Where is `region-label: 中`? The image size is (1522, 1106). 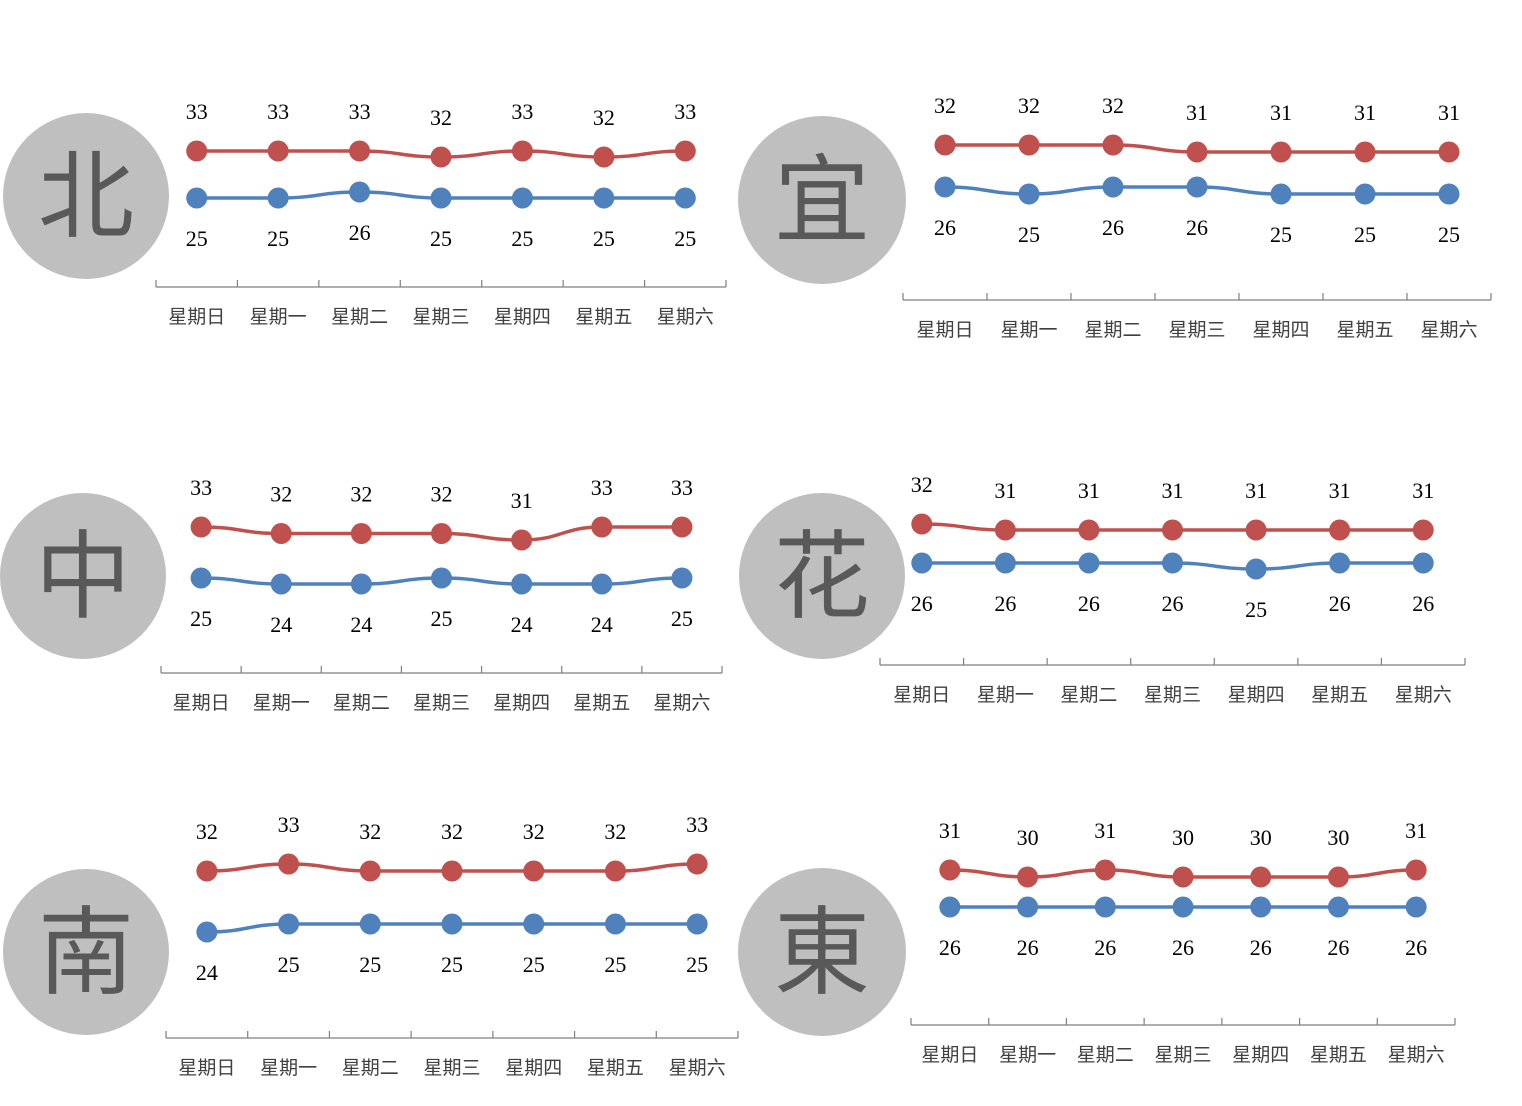 region-label: 中 is located at coordinates (83, 577).